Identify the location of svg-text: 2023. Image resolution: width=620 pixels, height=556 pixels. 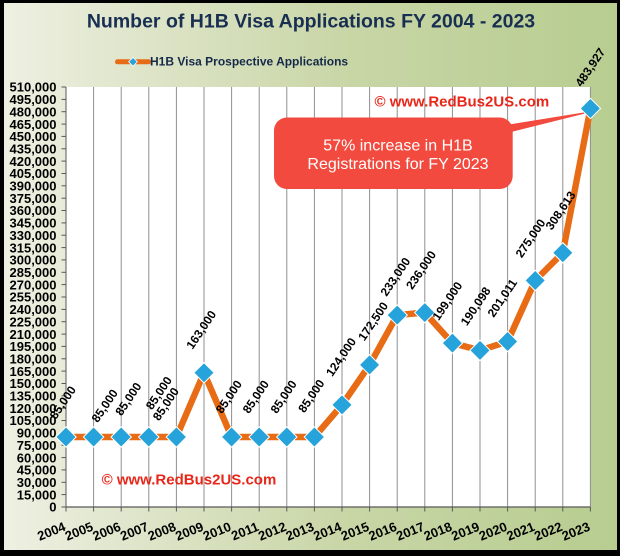
(576, 531).